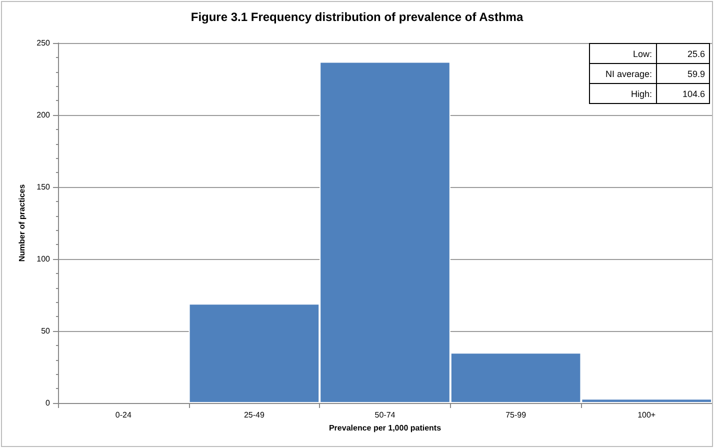  I want to click on y-axis-title: Number of practices, so click(21, 223).